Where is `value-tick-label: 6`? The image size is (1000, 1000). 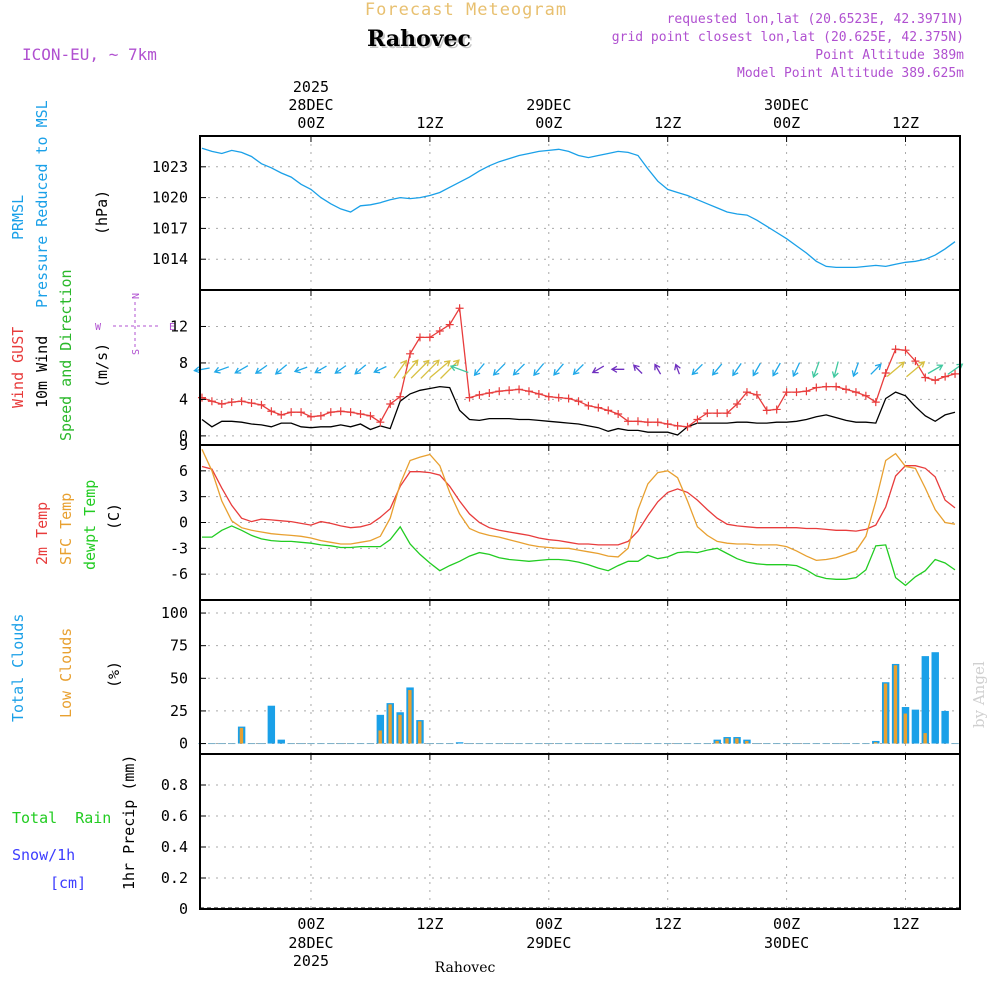
value-tick-label: 6 is located at coordinates (183, 471).